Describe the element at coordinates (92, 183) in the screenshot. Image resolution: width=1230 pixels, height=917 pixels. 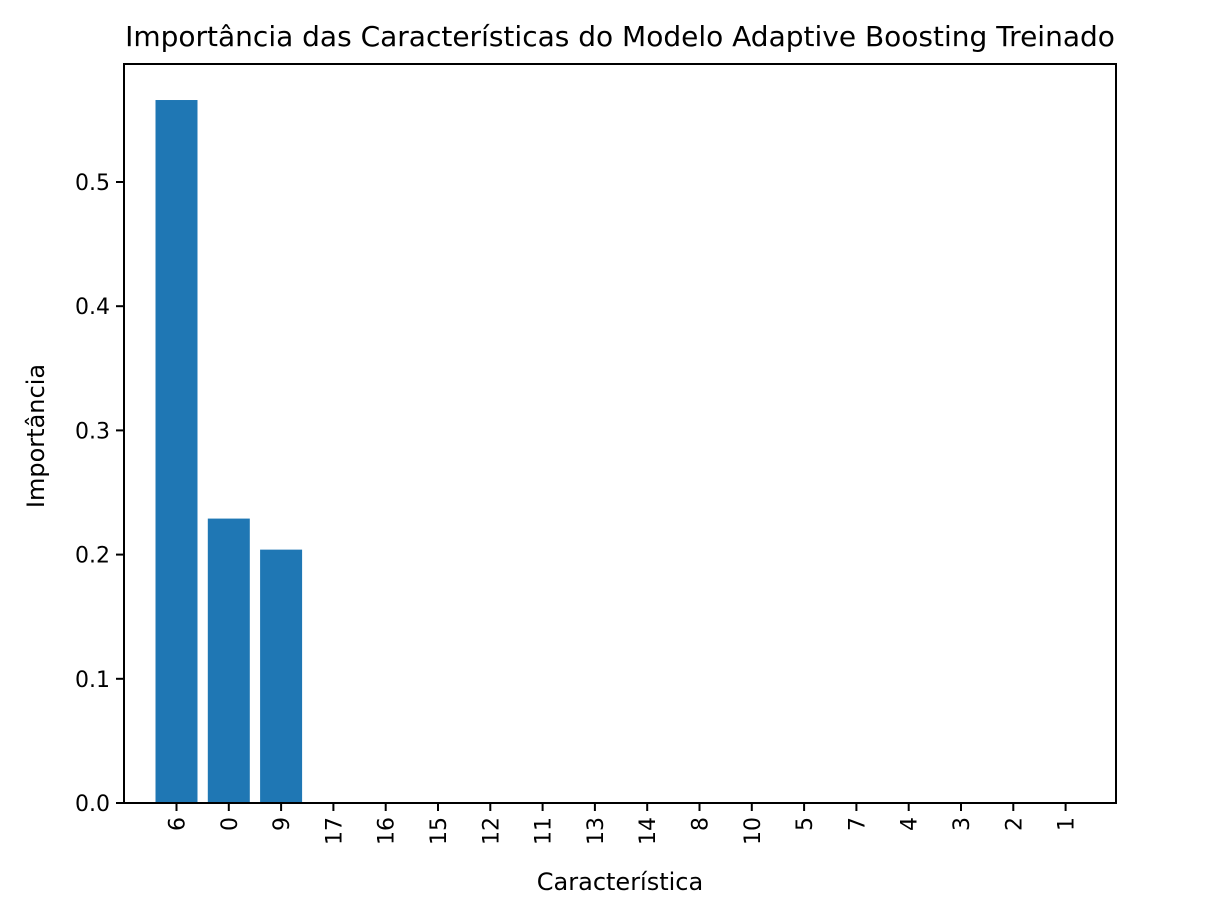
I see `y-tick-label: 0.5` at that location.